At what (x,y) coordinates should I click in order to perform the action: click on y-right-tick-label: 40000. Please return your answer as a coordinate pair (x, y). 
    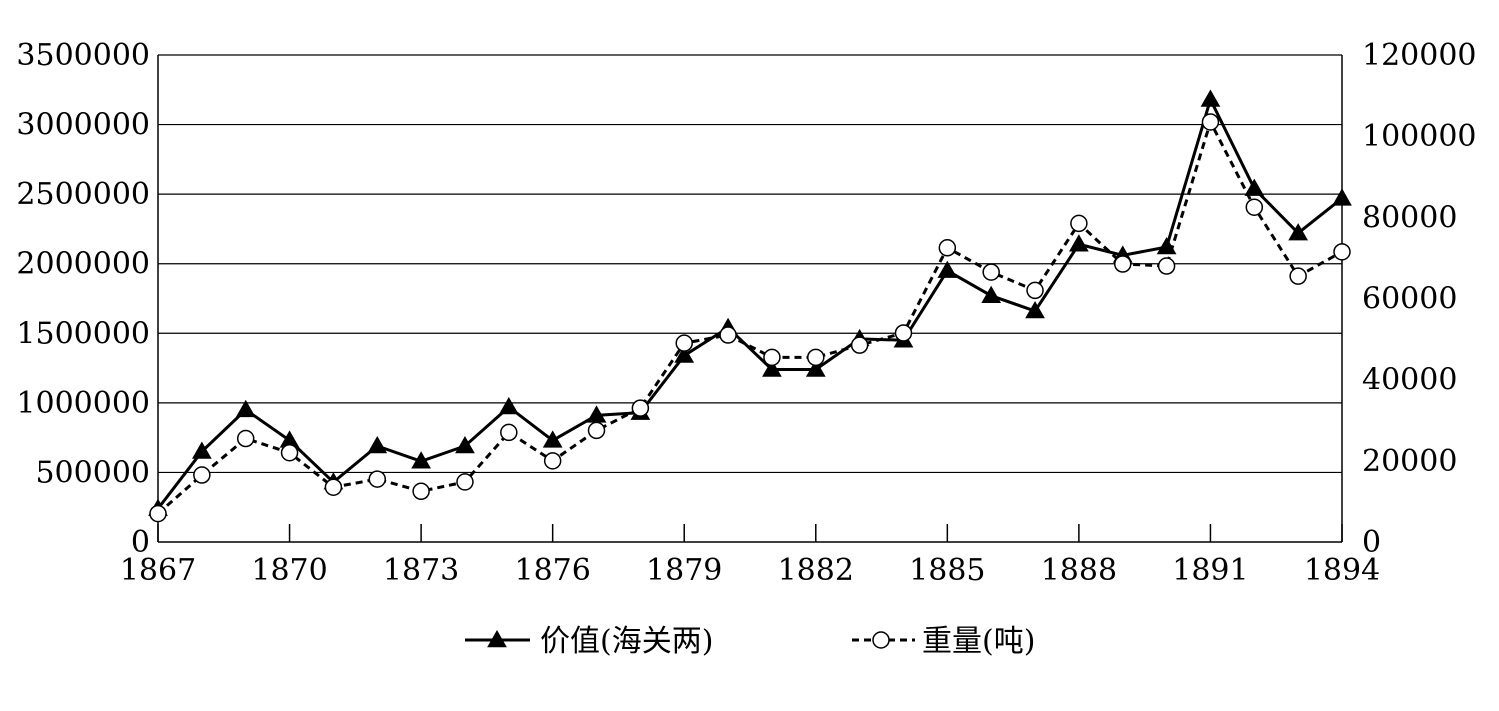
    Looking at the image, I should click on (1409, 380).